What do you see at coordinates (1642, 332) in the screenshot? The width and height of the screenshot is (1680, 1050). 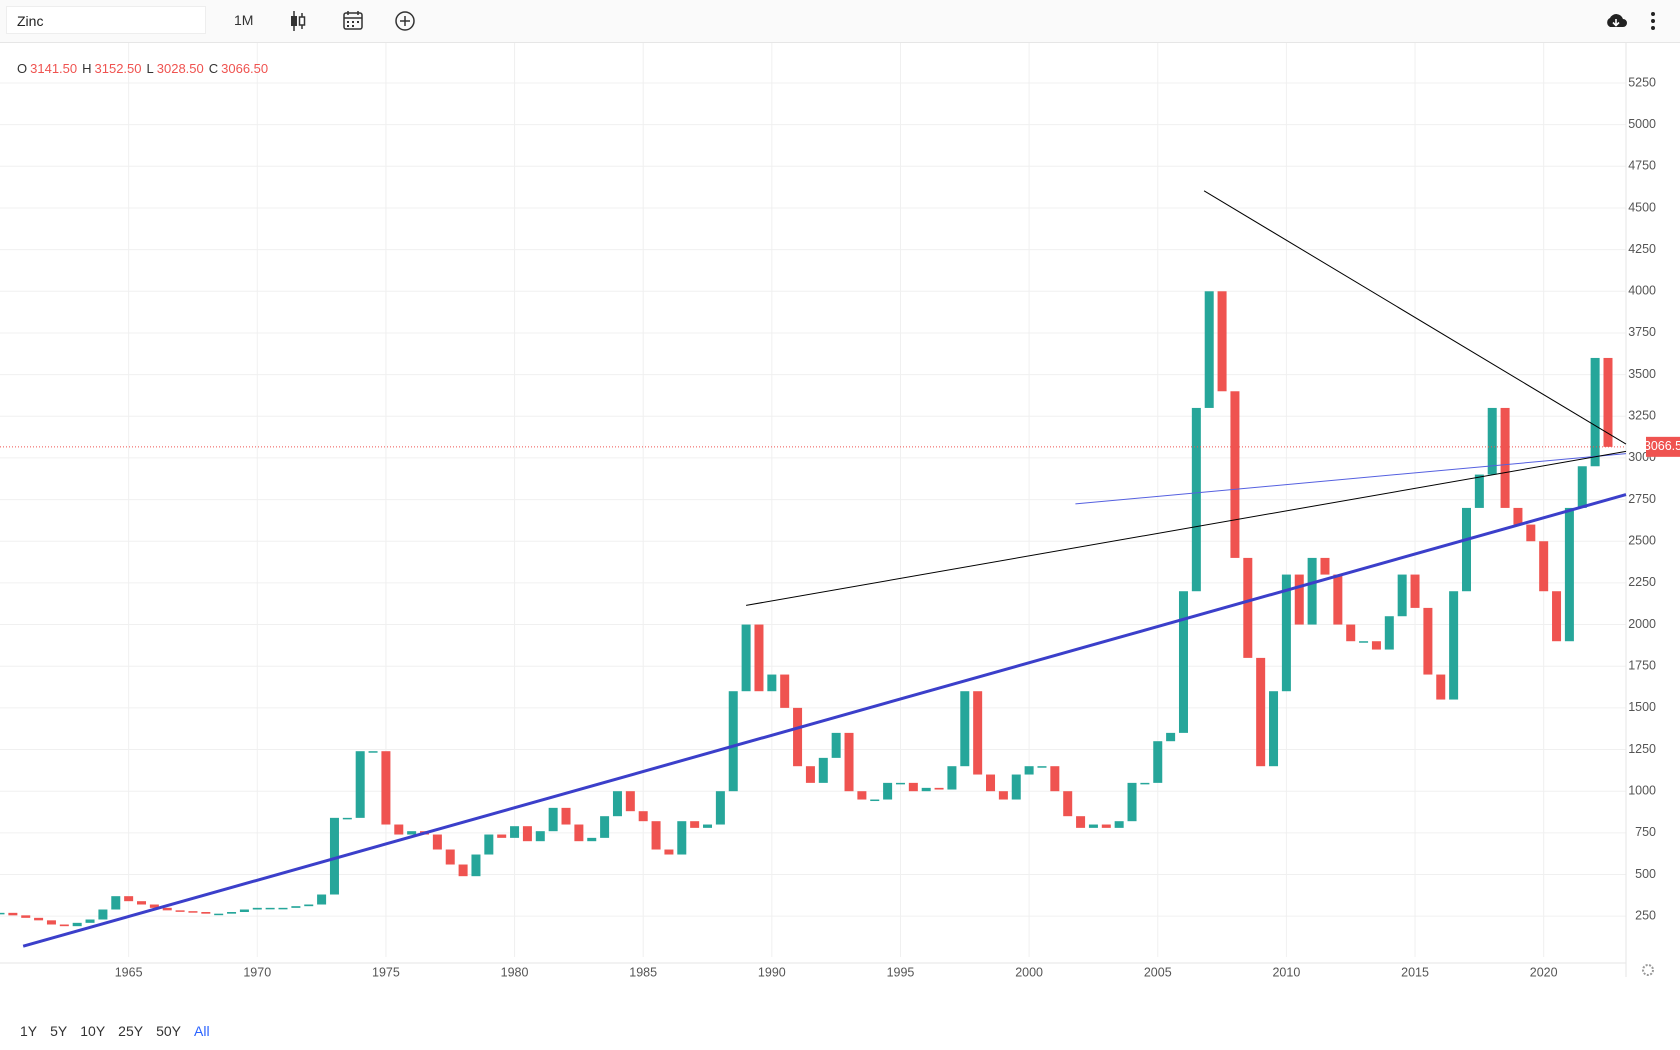 I see `y-tick-label: 3750` at bounding box center [1642, 332].